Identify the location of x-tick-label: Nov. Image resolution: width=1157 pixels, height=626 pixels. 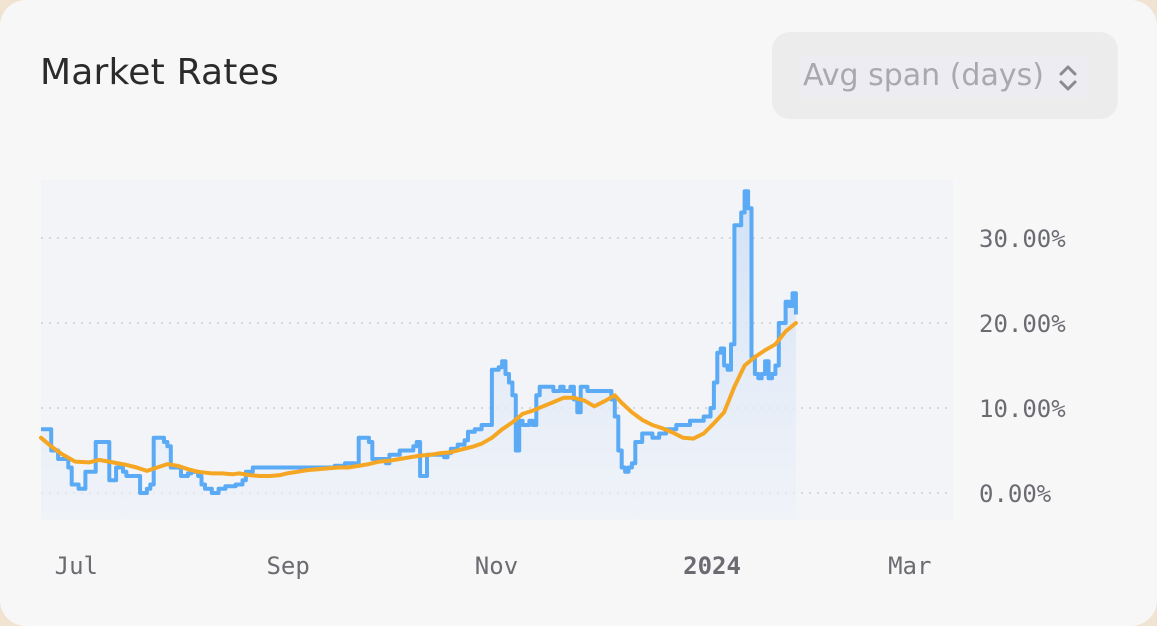
(496, 566).